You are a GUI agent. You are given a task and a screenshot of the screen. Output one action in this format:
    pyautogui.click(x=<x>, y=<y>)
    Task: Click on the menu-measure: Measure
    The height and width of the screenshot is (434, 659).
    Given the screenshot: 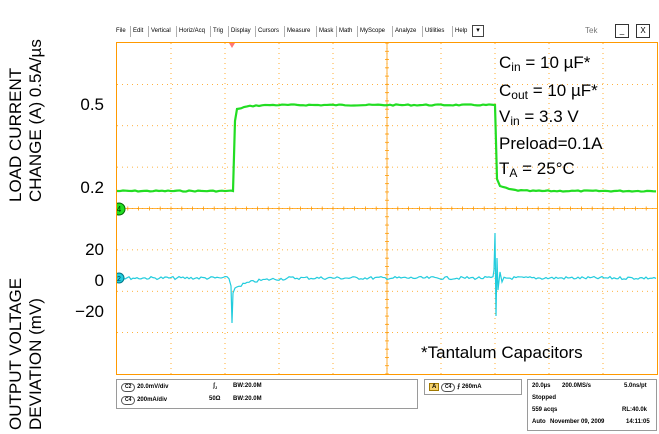 What is the action you would take?
    pyautogui.click(x=297, y=31)
    